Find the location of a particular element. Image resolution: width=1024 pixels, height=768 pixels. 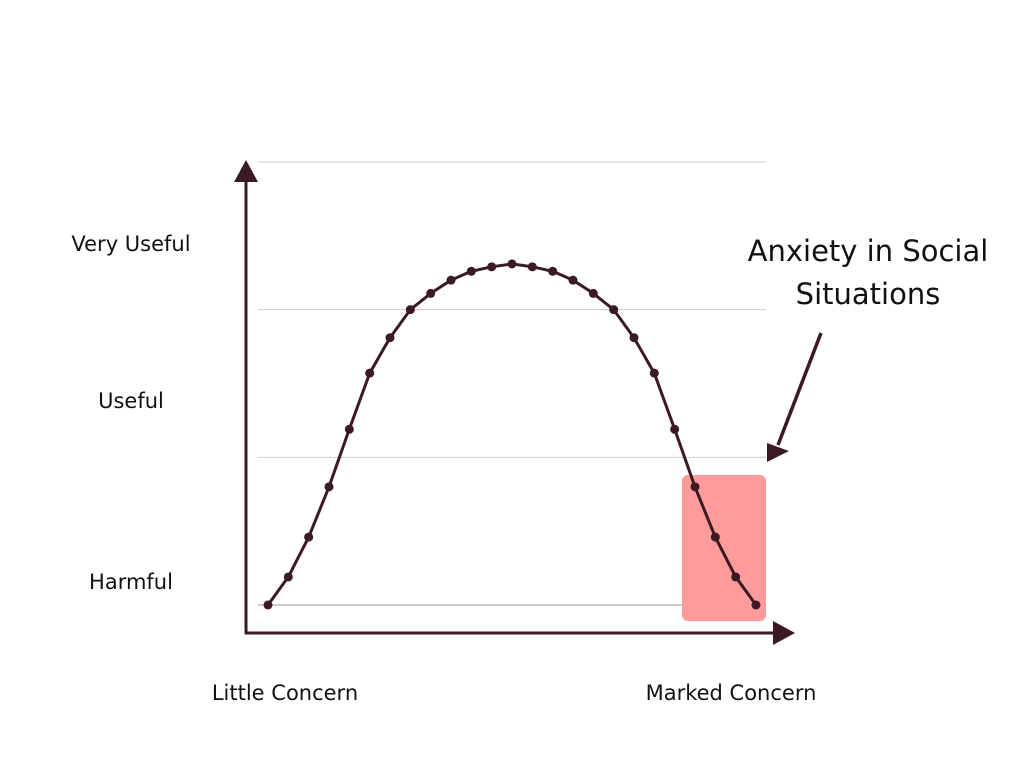

y-tick-label-useful: Useful is located at coordinates (131, 401).